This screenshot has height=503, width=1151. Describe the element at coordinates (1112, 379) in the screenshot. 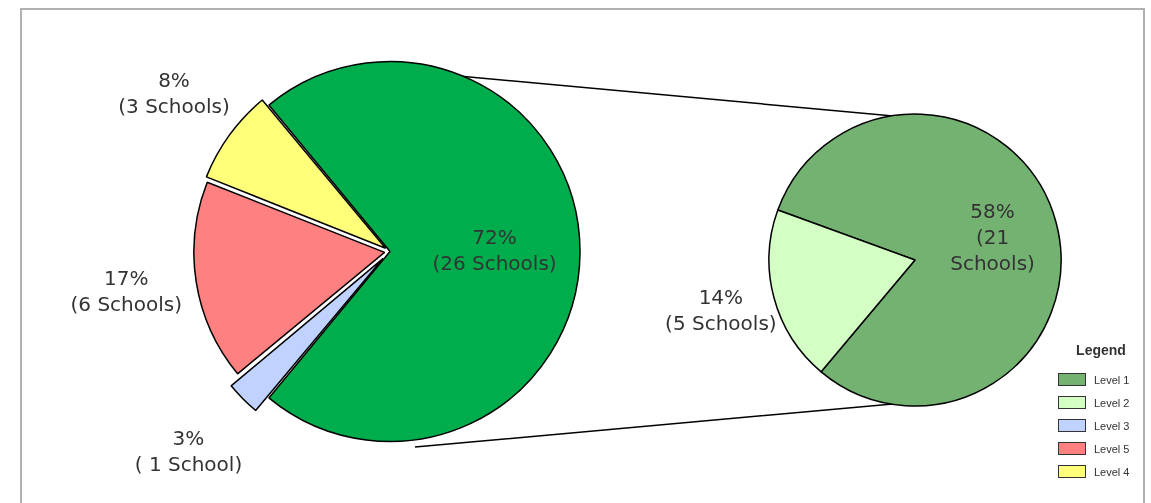

I see `legend-label: Level 1` at that location.